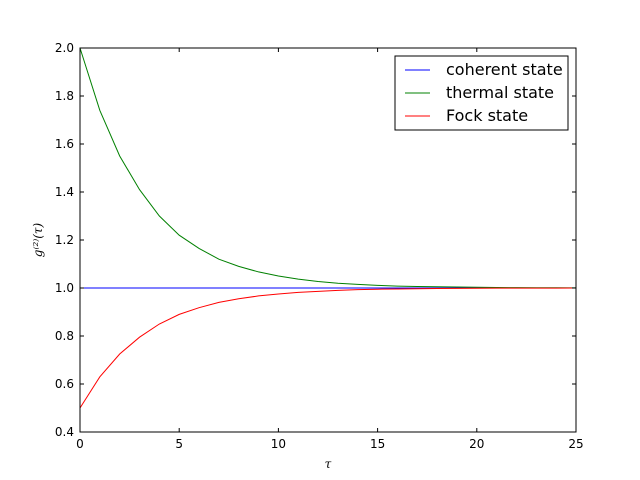 This screenshot has height=480, width=640. What do you see at coordinates (179, 444) in the screenshot?
I see `x-tick-label: 5` at bounding box center [179, 444].